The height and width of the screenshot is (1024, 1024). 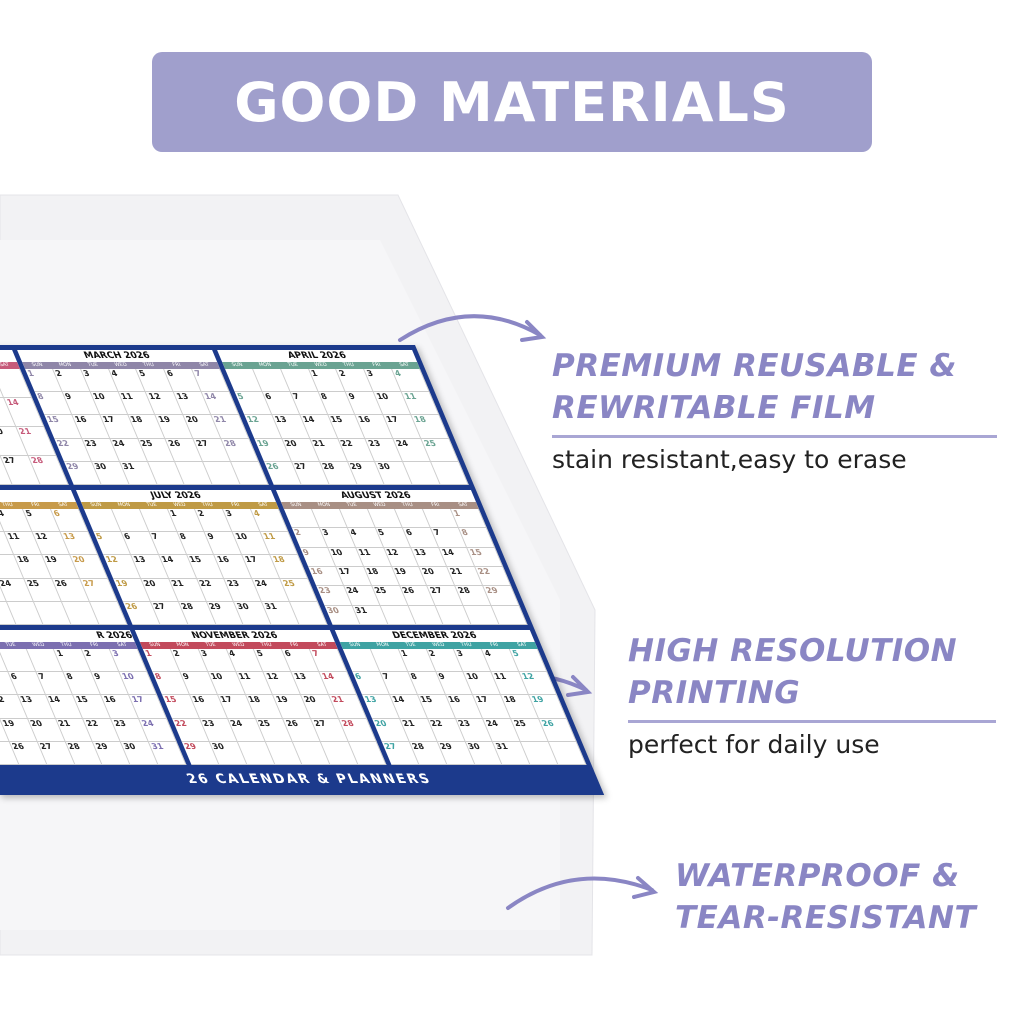 I want to click on feature-heading: HIGH RESOLUTION, so click(x=793, y=651).